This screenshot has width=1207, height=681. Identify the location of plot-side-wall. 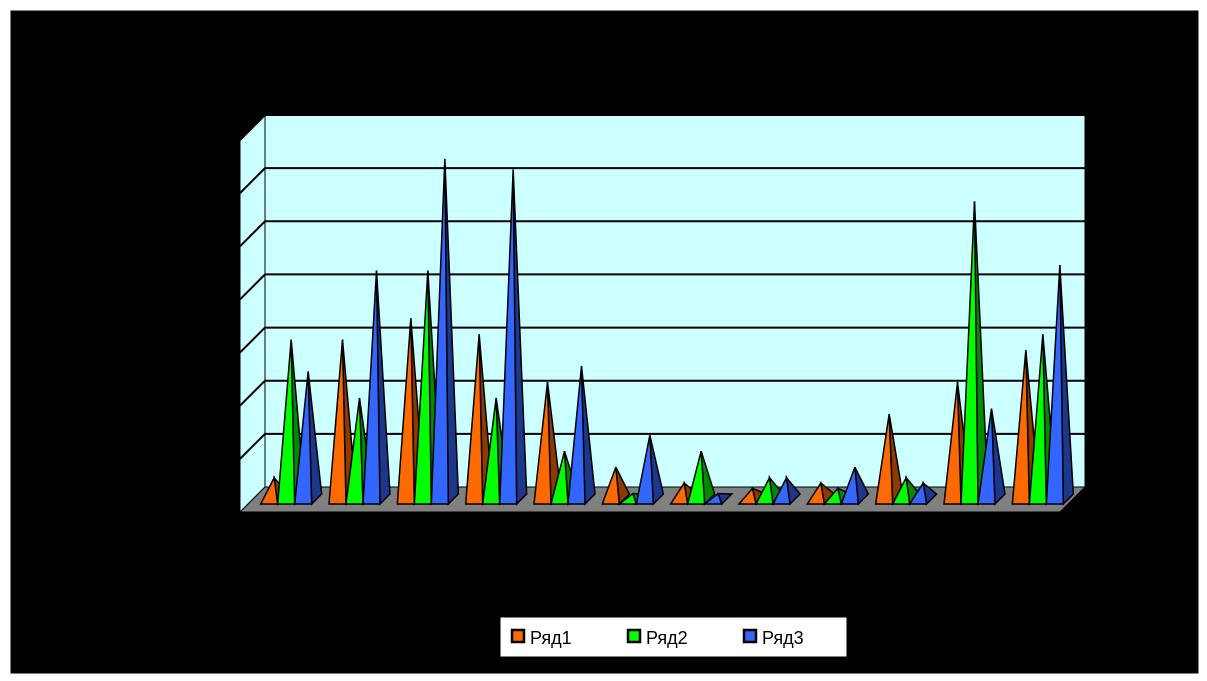
(252, 313).